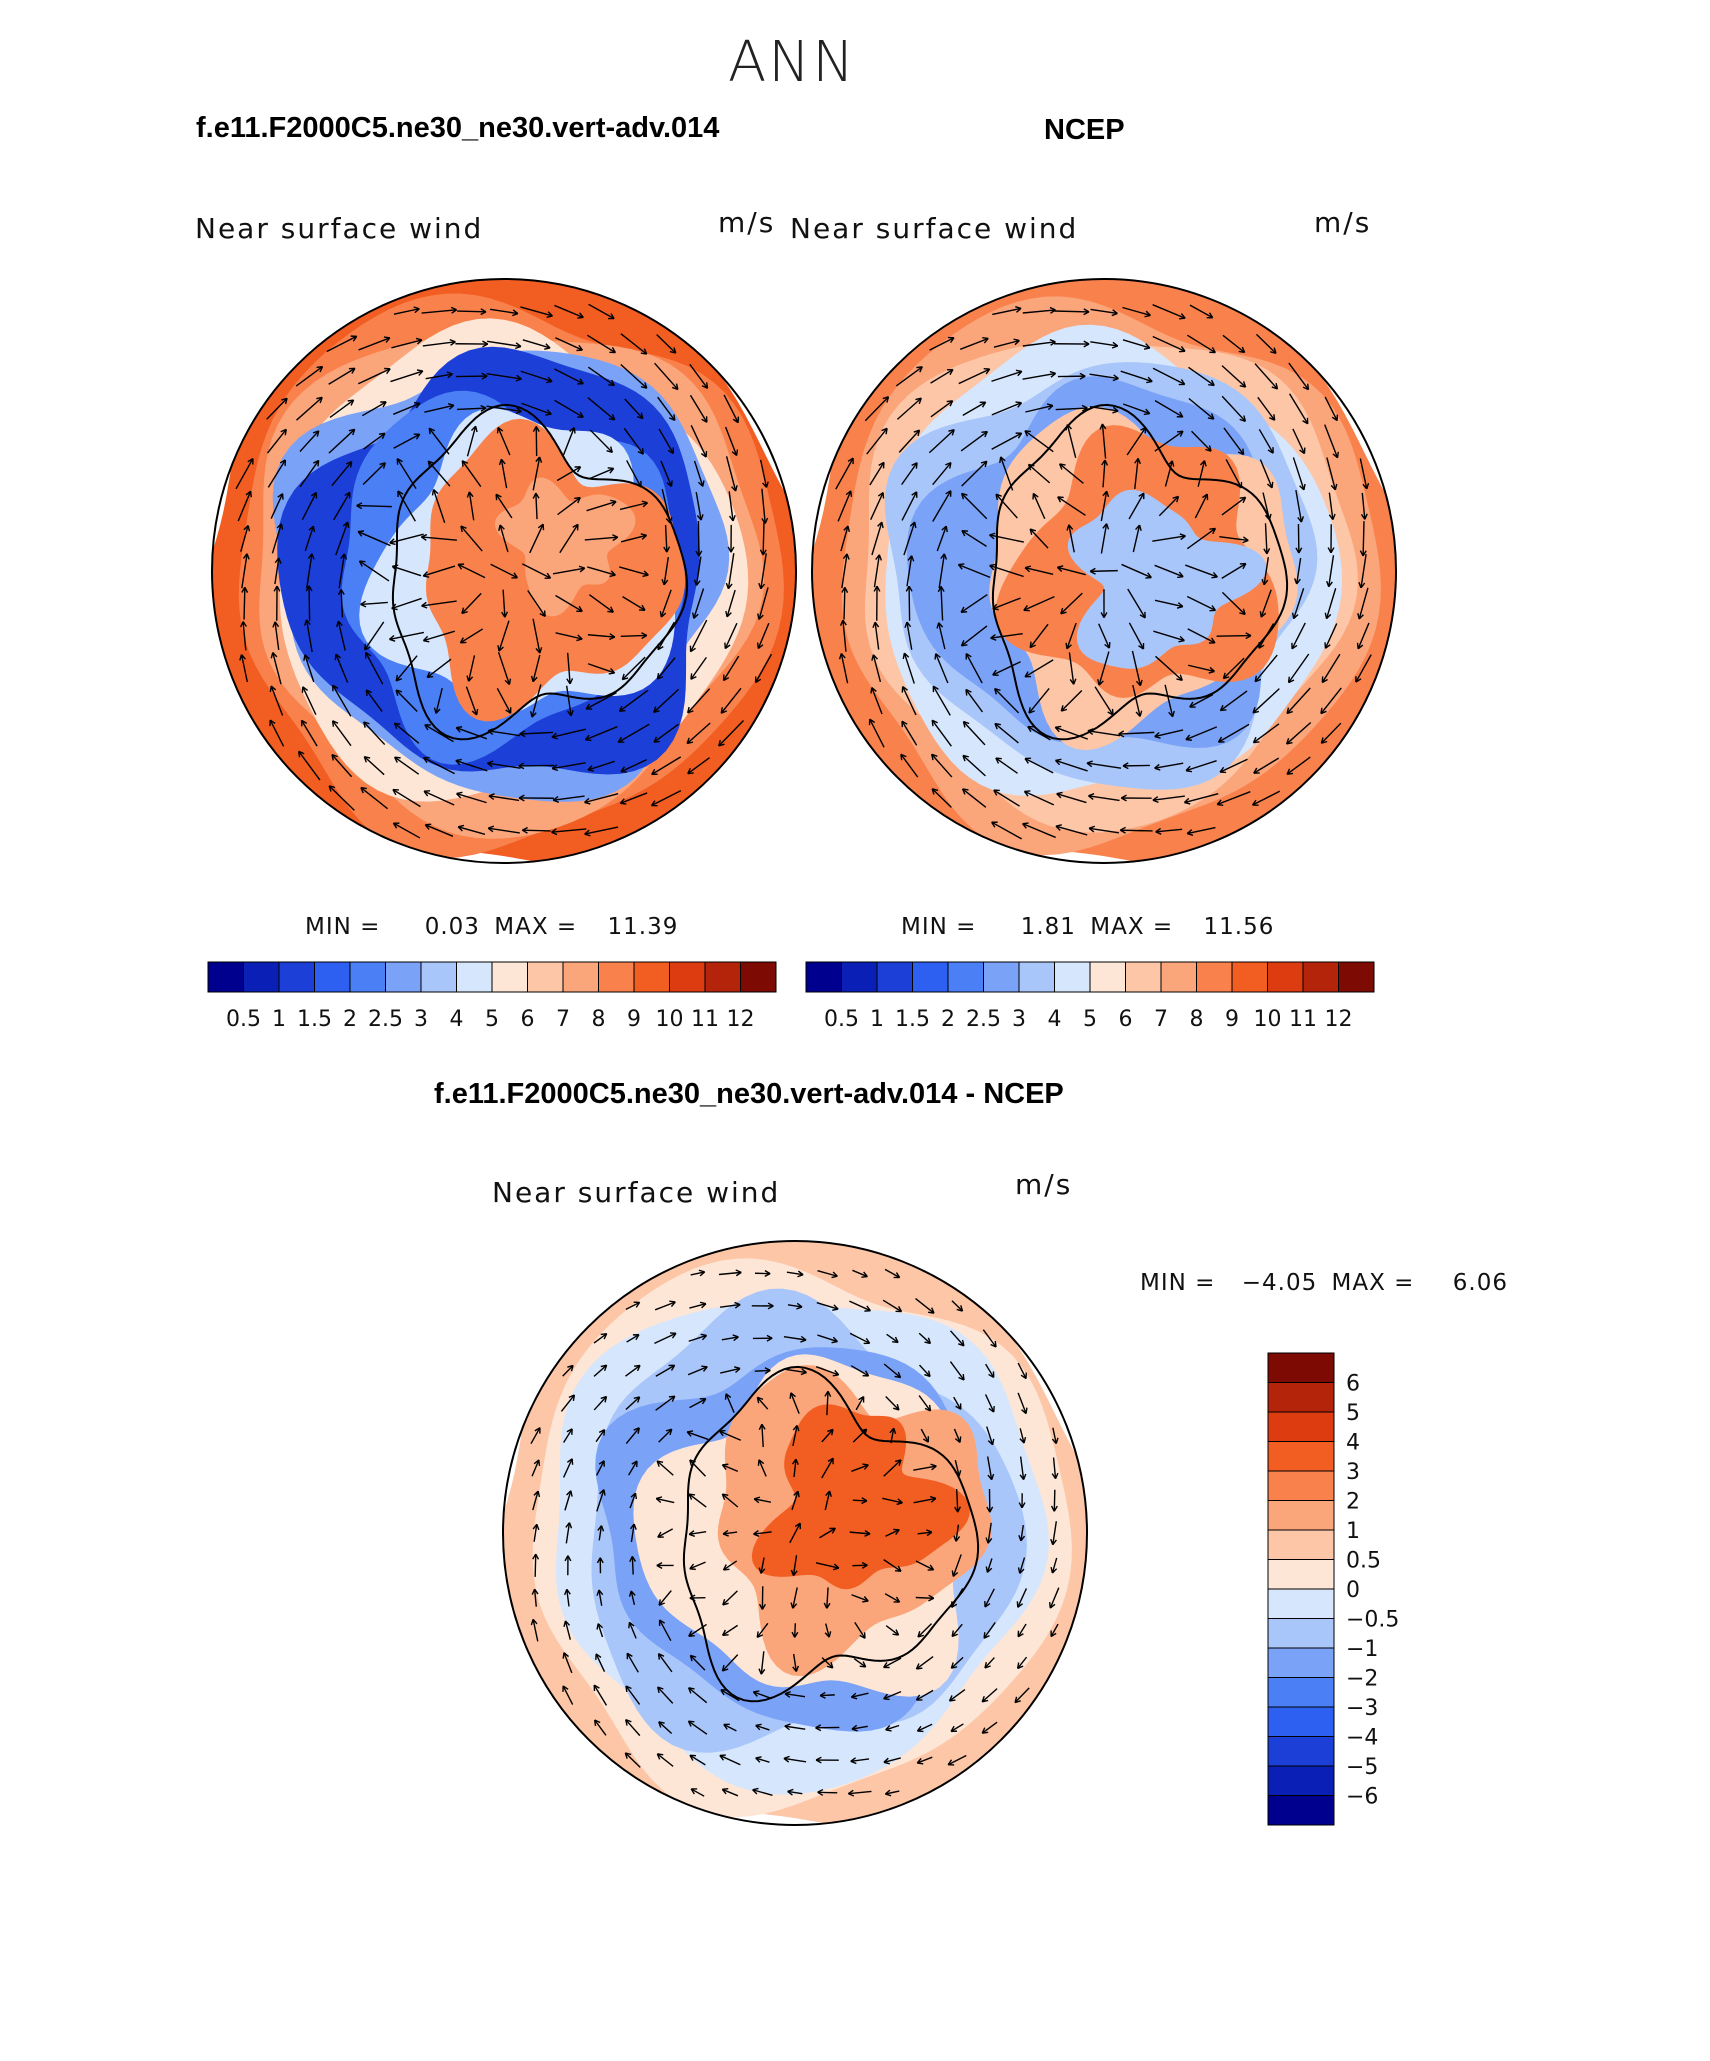 Image resolution: width=1710 pixels, height=2061 pixels. I want to click on colorbar-tick-label: 6, so click(1126, 1019).